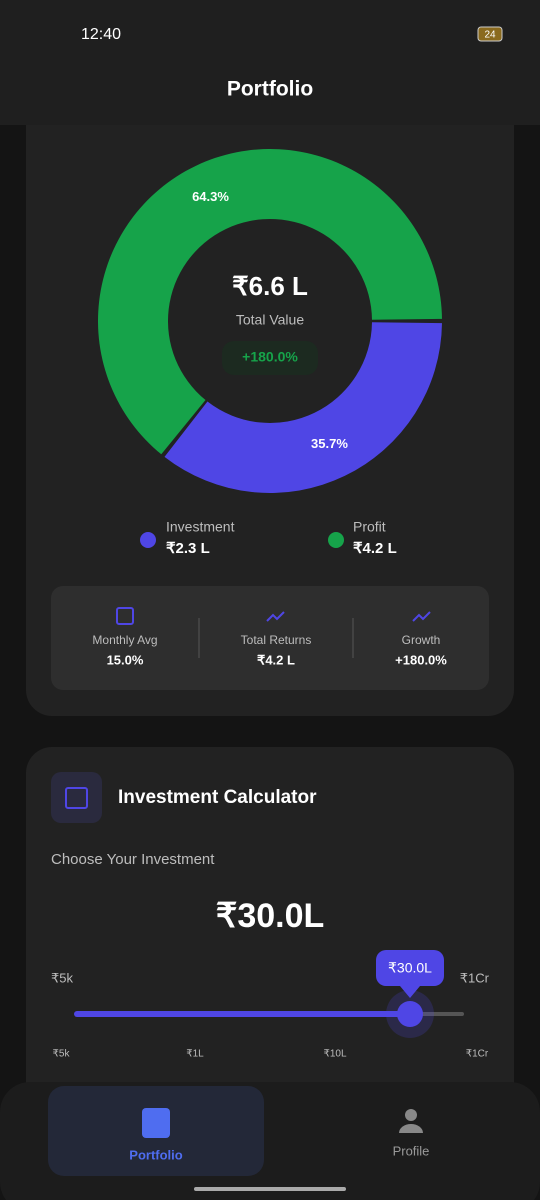 This screenshot has height=1200, width=540. What do you see at coordinates (217, 797) in the screenshot?
I see `calculator-title: Investment Calculator` at bounding box center [217, 797].